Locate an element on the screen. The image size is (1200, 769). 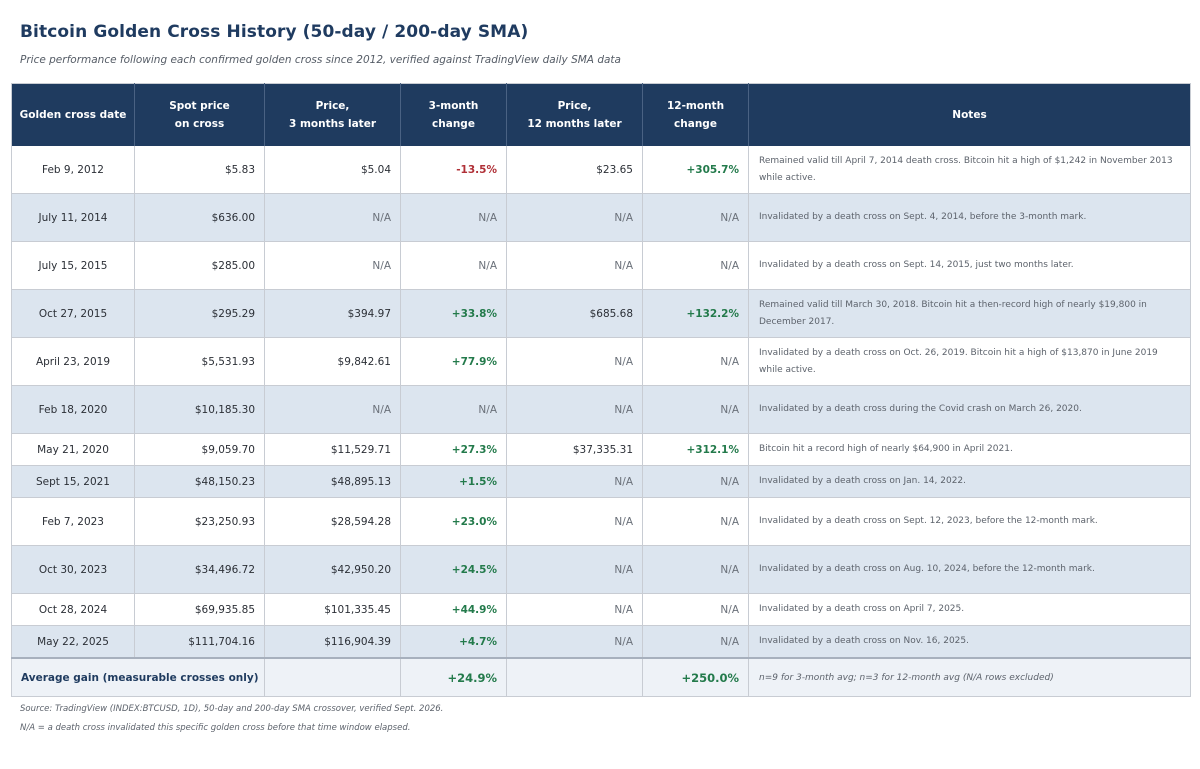
cell-price-3m: $28,594.28 is located at coordinates (332, 521).